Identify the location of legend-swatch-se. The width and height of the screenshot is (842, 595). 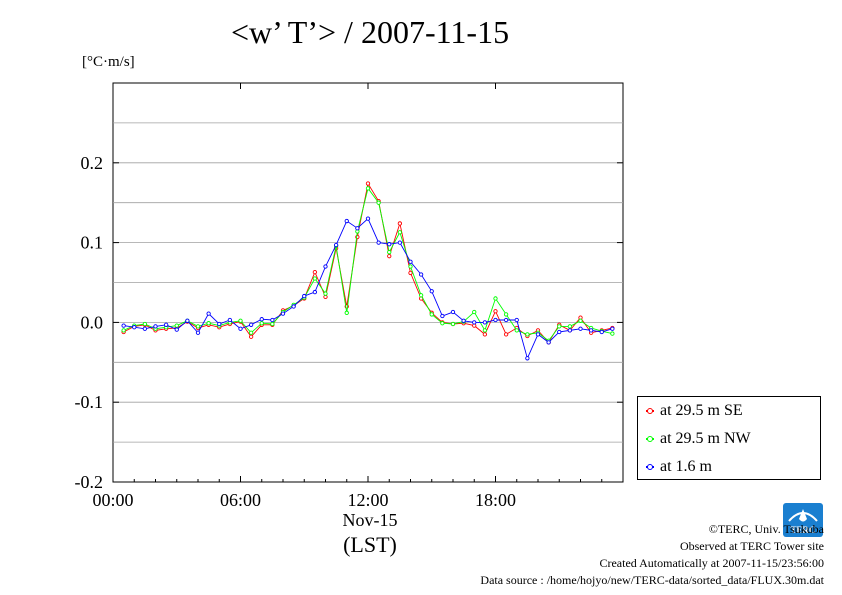
(650, 411).